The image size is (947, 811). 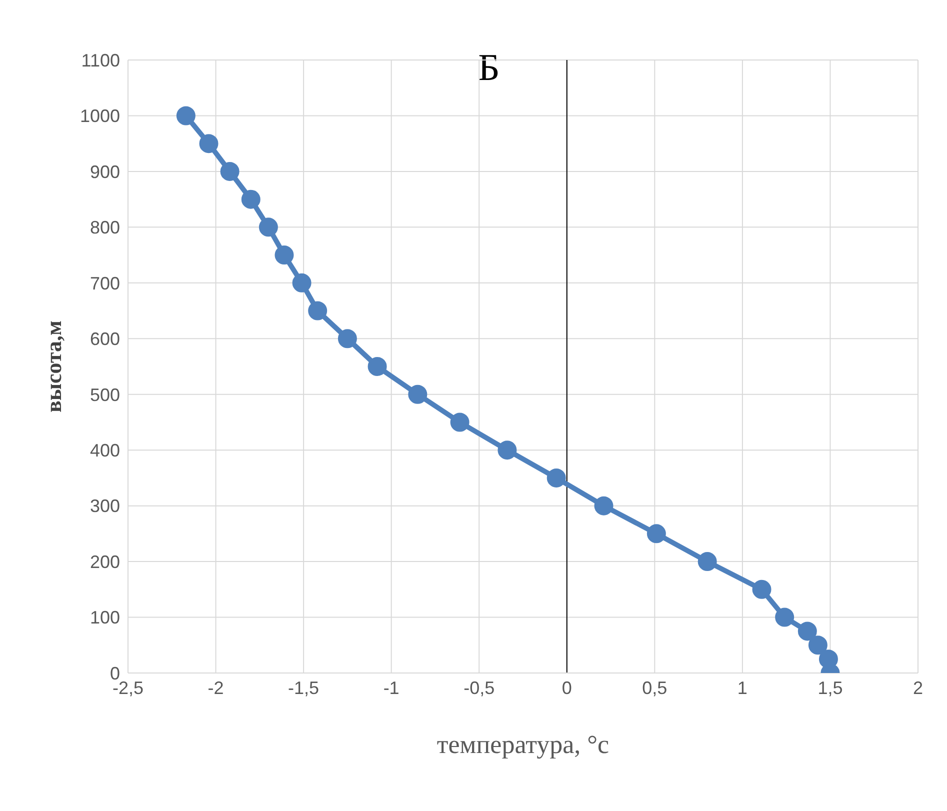 I want to click on x-tick-label: -0,5, so click(x=479, y=688).